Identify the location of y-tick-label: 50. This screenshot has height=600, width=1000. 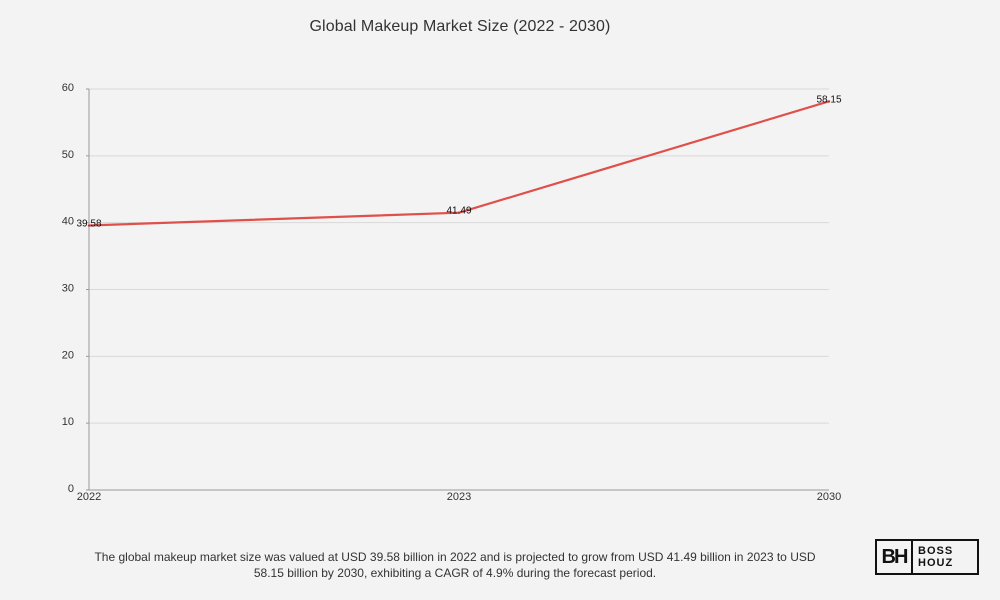
(68, 155).